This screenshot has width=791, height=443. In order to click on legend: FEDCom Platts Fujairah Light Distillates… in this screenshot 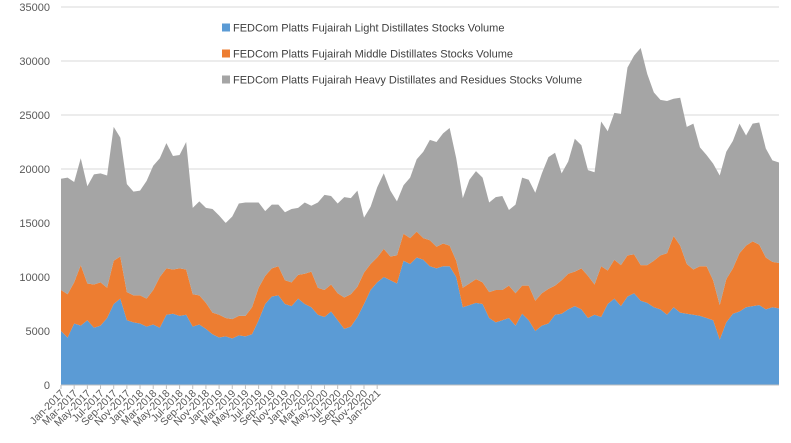, I will do `click(402, 55)`.